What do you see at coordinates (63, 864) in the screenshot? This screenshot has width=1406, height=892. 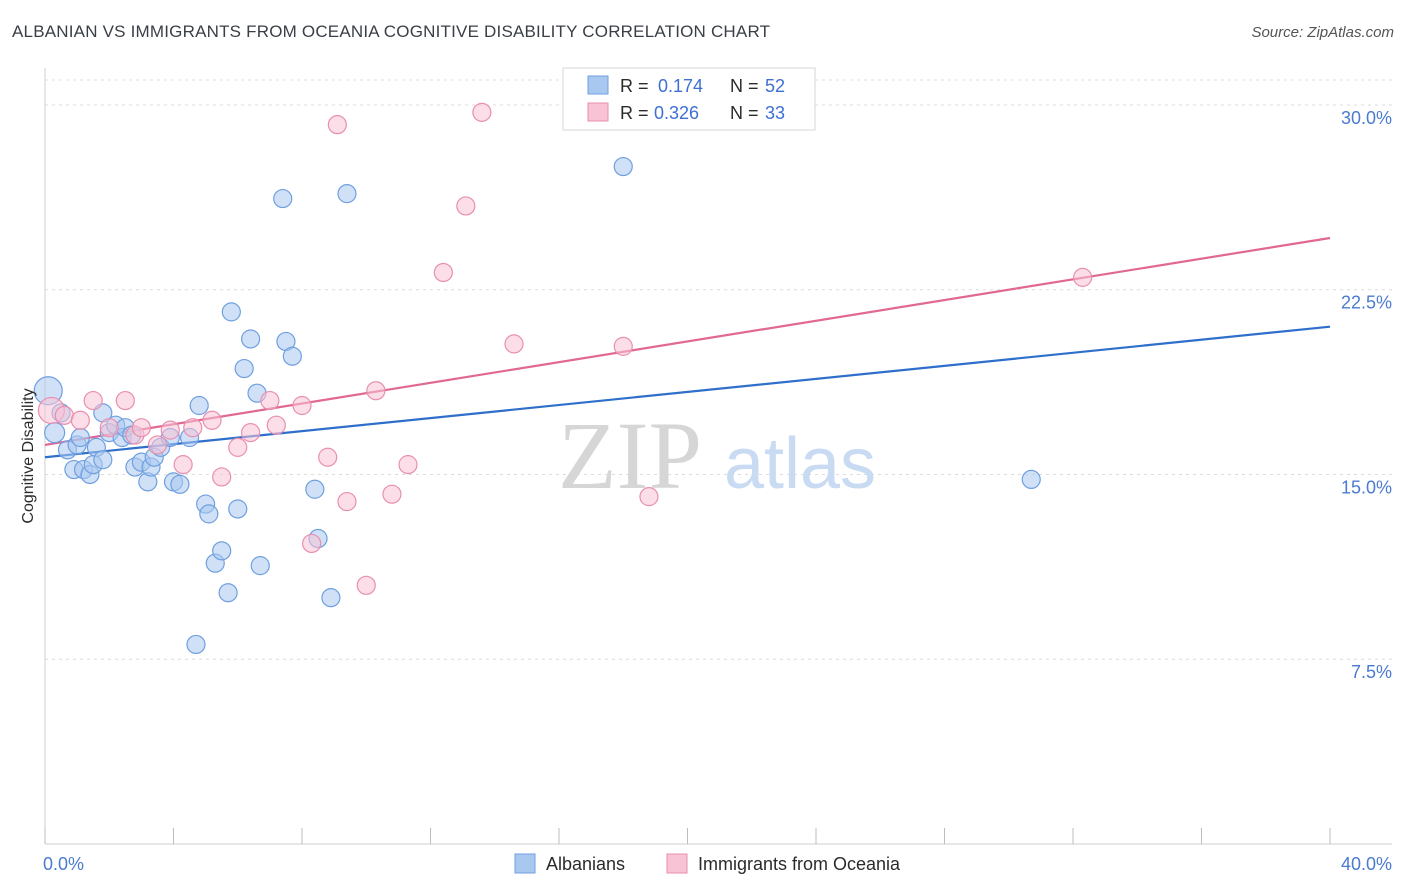 I see `x-tick-label-0: 0.0%` at bounding box center [63, 864].